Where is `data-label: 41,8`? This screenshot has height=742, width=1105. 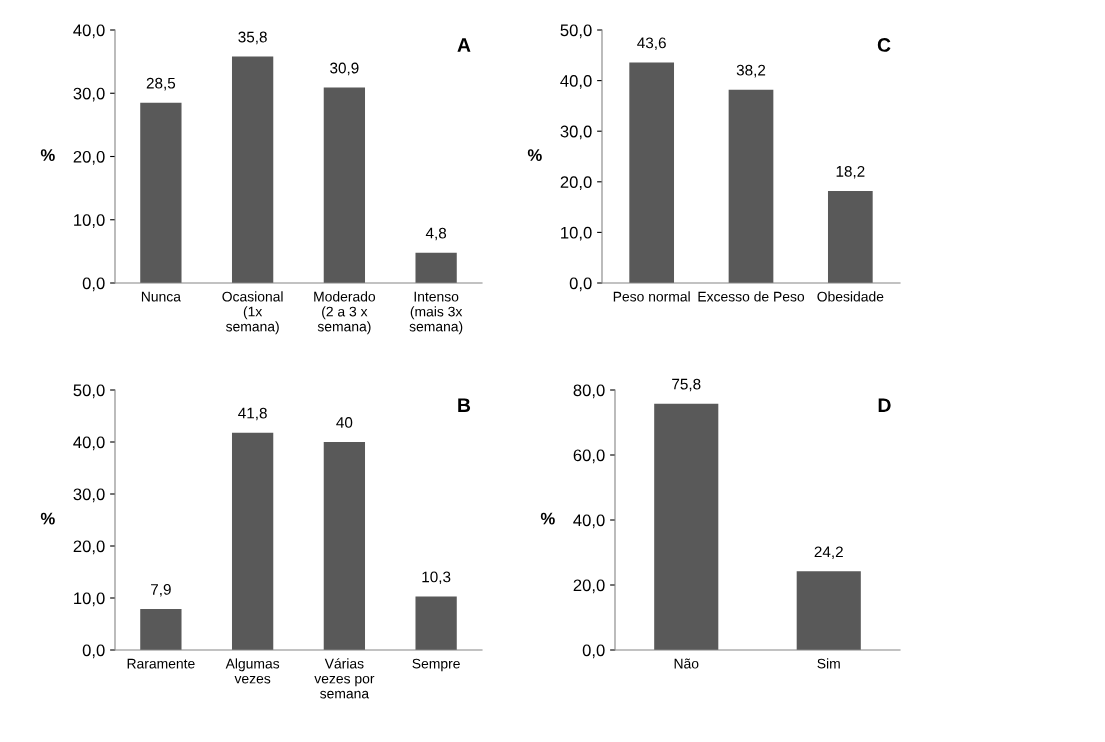 data-label: 41,8 is located at coordinates (252, 414).